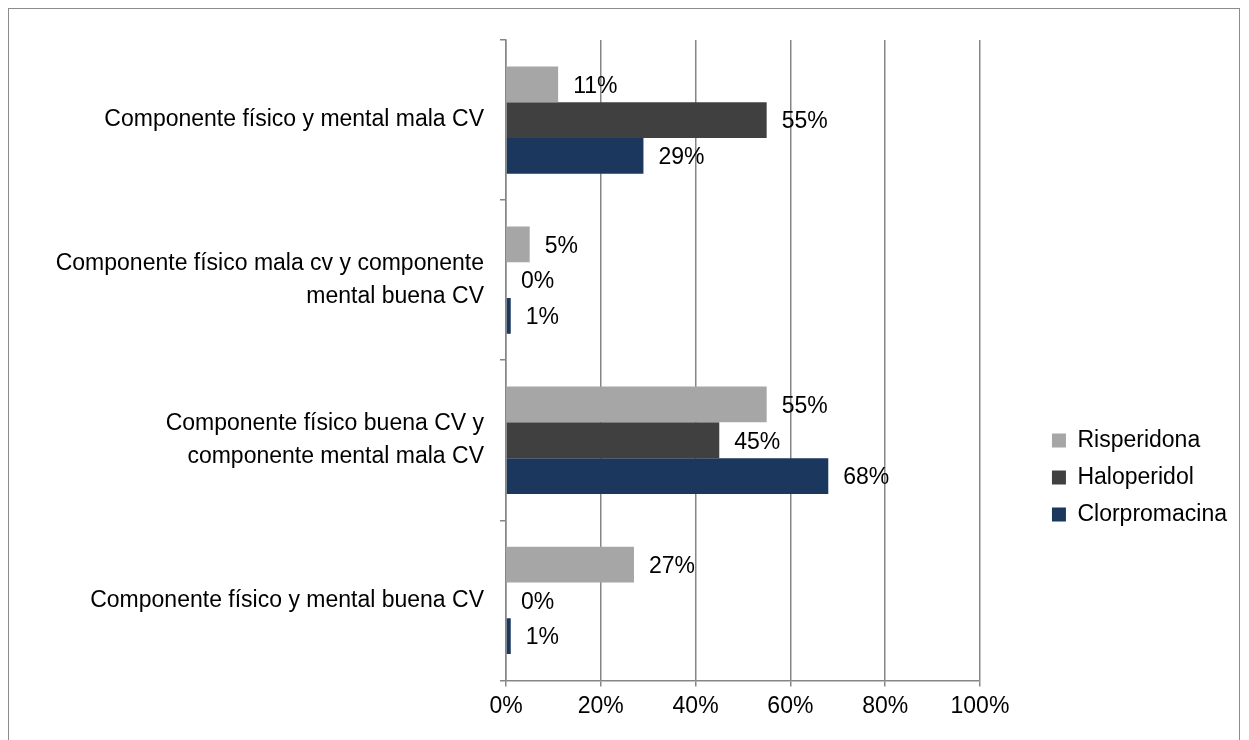 This screenshot has width=1249, height=740. What do you see at coordinates (980, 704) in the screenshot?
I see `x-tick-label: 100%` at bounding box center [980, 704].